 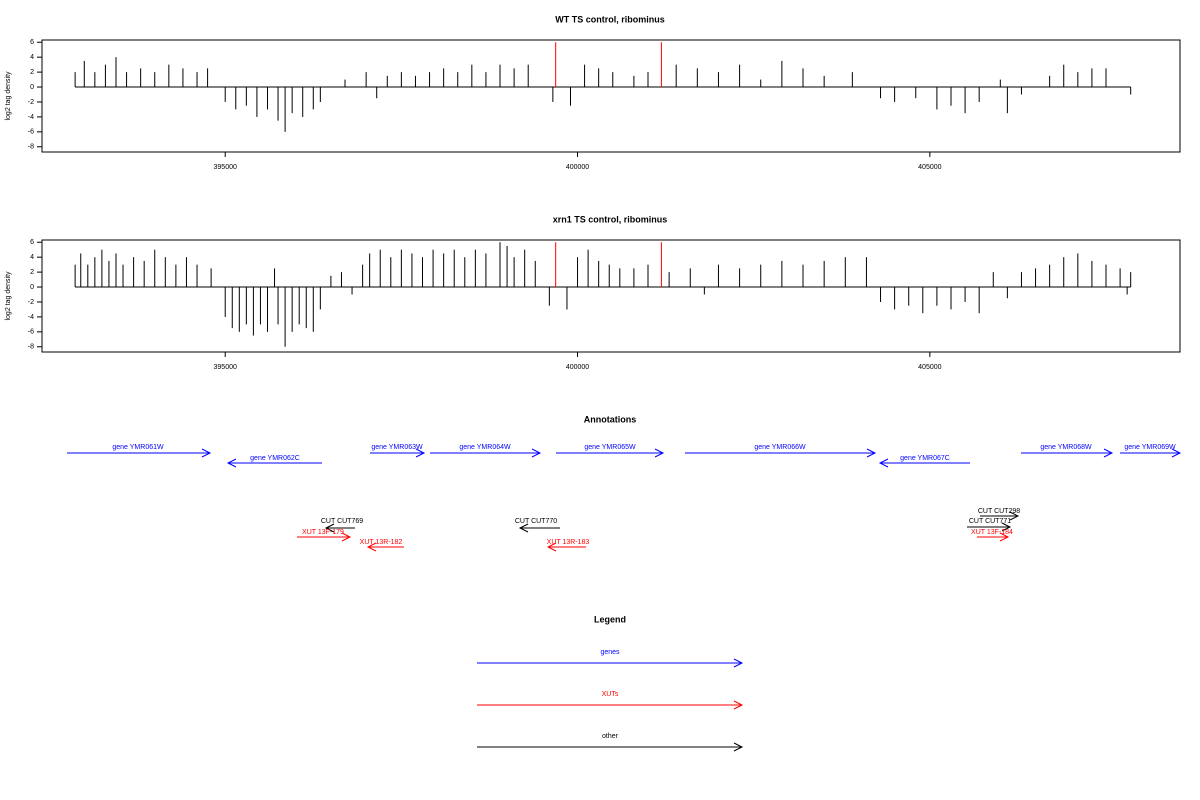 What do you see at coordinates (992, 532) in the screenshot?
I see `feature-label: XUT 13F-184` at bounding box center [992, 532].